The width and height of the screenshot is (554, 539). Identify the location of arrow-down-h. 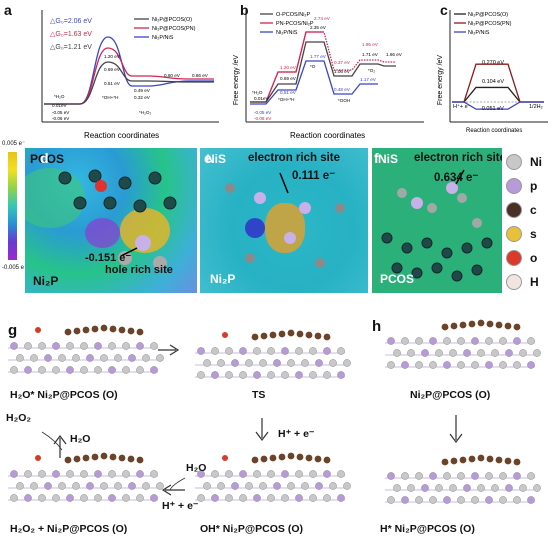
(456, 429).